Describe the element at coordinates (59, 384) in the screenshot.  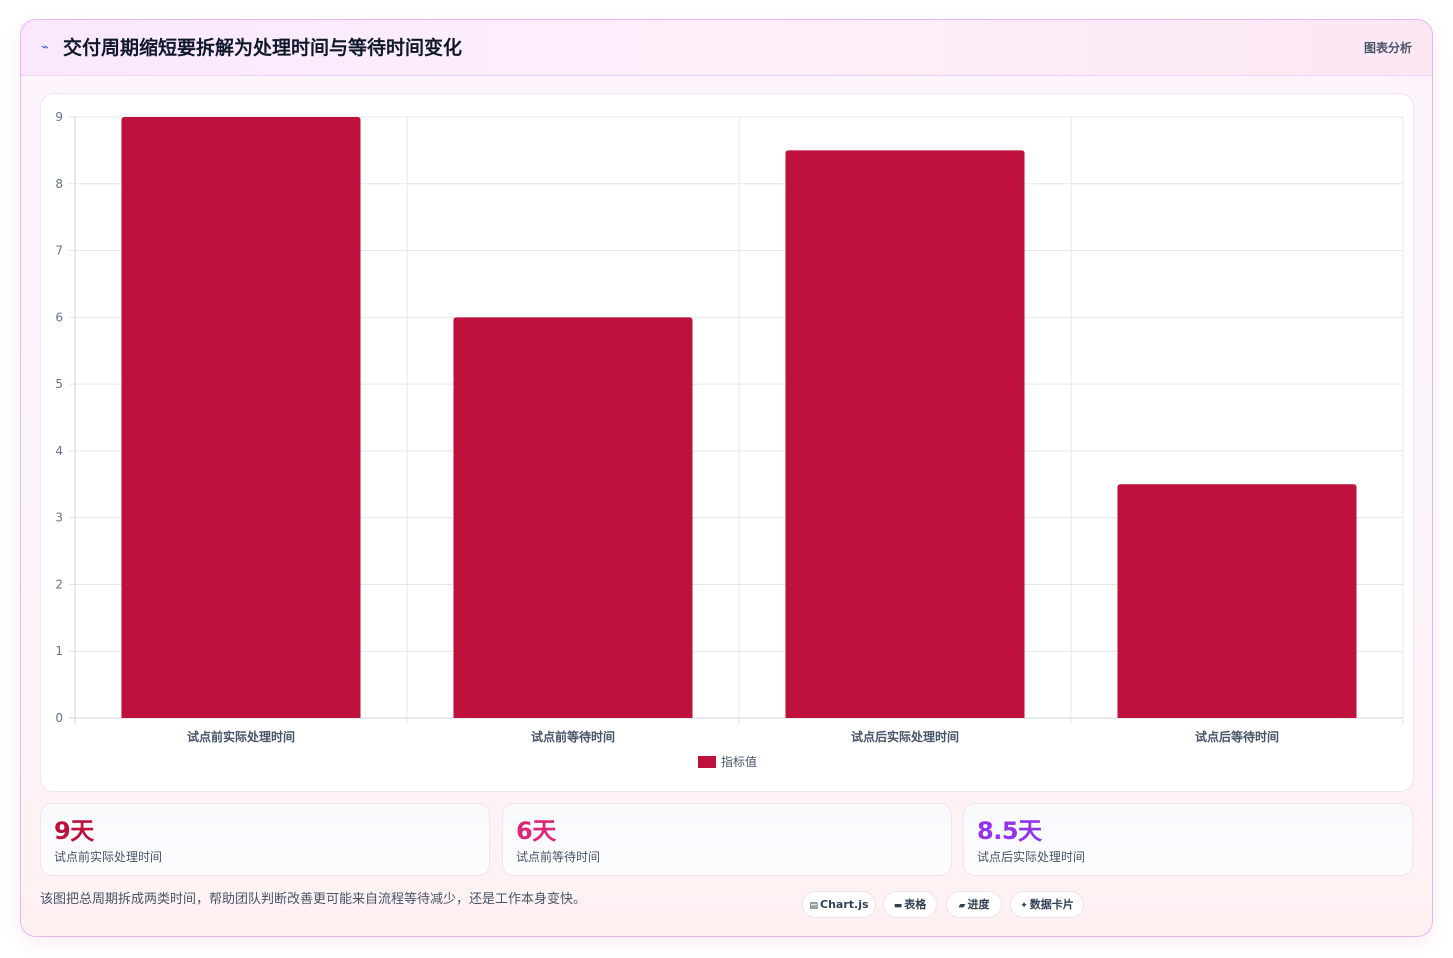
I see `y-tick-label: 5` at that location.